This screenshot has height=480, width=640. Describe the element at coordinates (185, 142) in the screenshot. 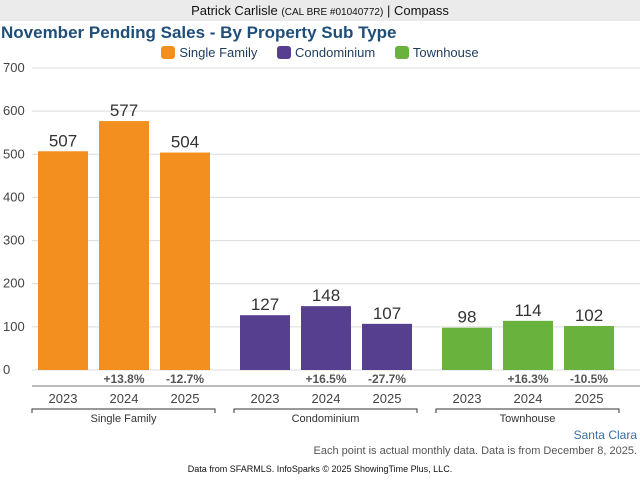

I see `bar-value-label: 504` at that location.